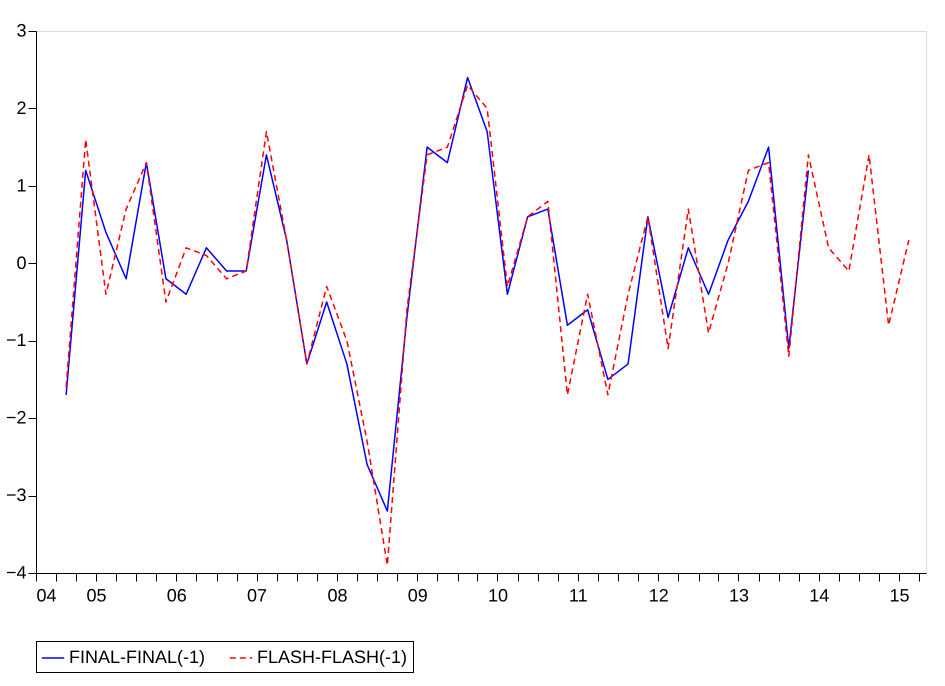 This screenshot has height=686, width=945. What do you see at coordinates (16, 572) in the screenshot?
I see `y-tick-label: −4` at bounding box center [16, 572].